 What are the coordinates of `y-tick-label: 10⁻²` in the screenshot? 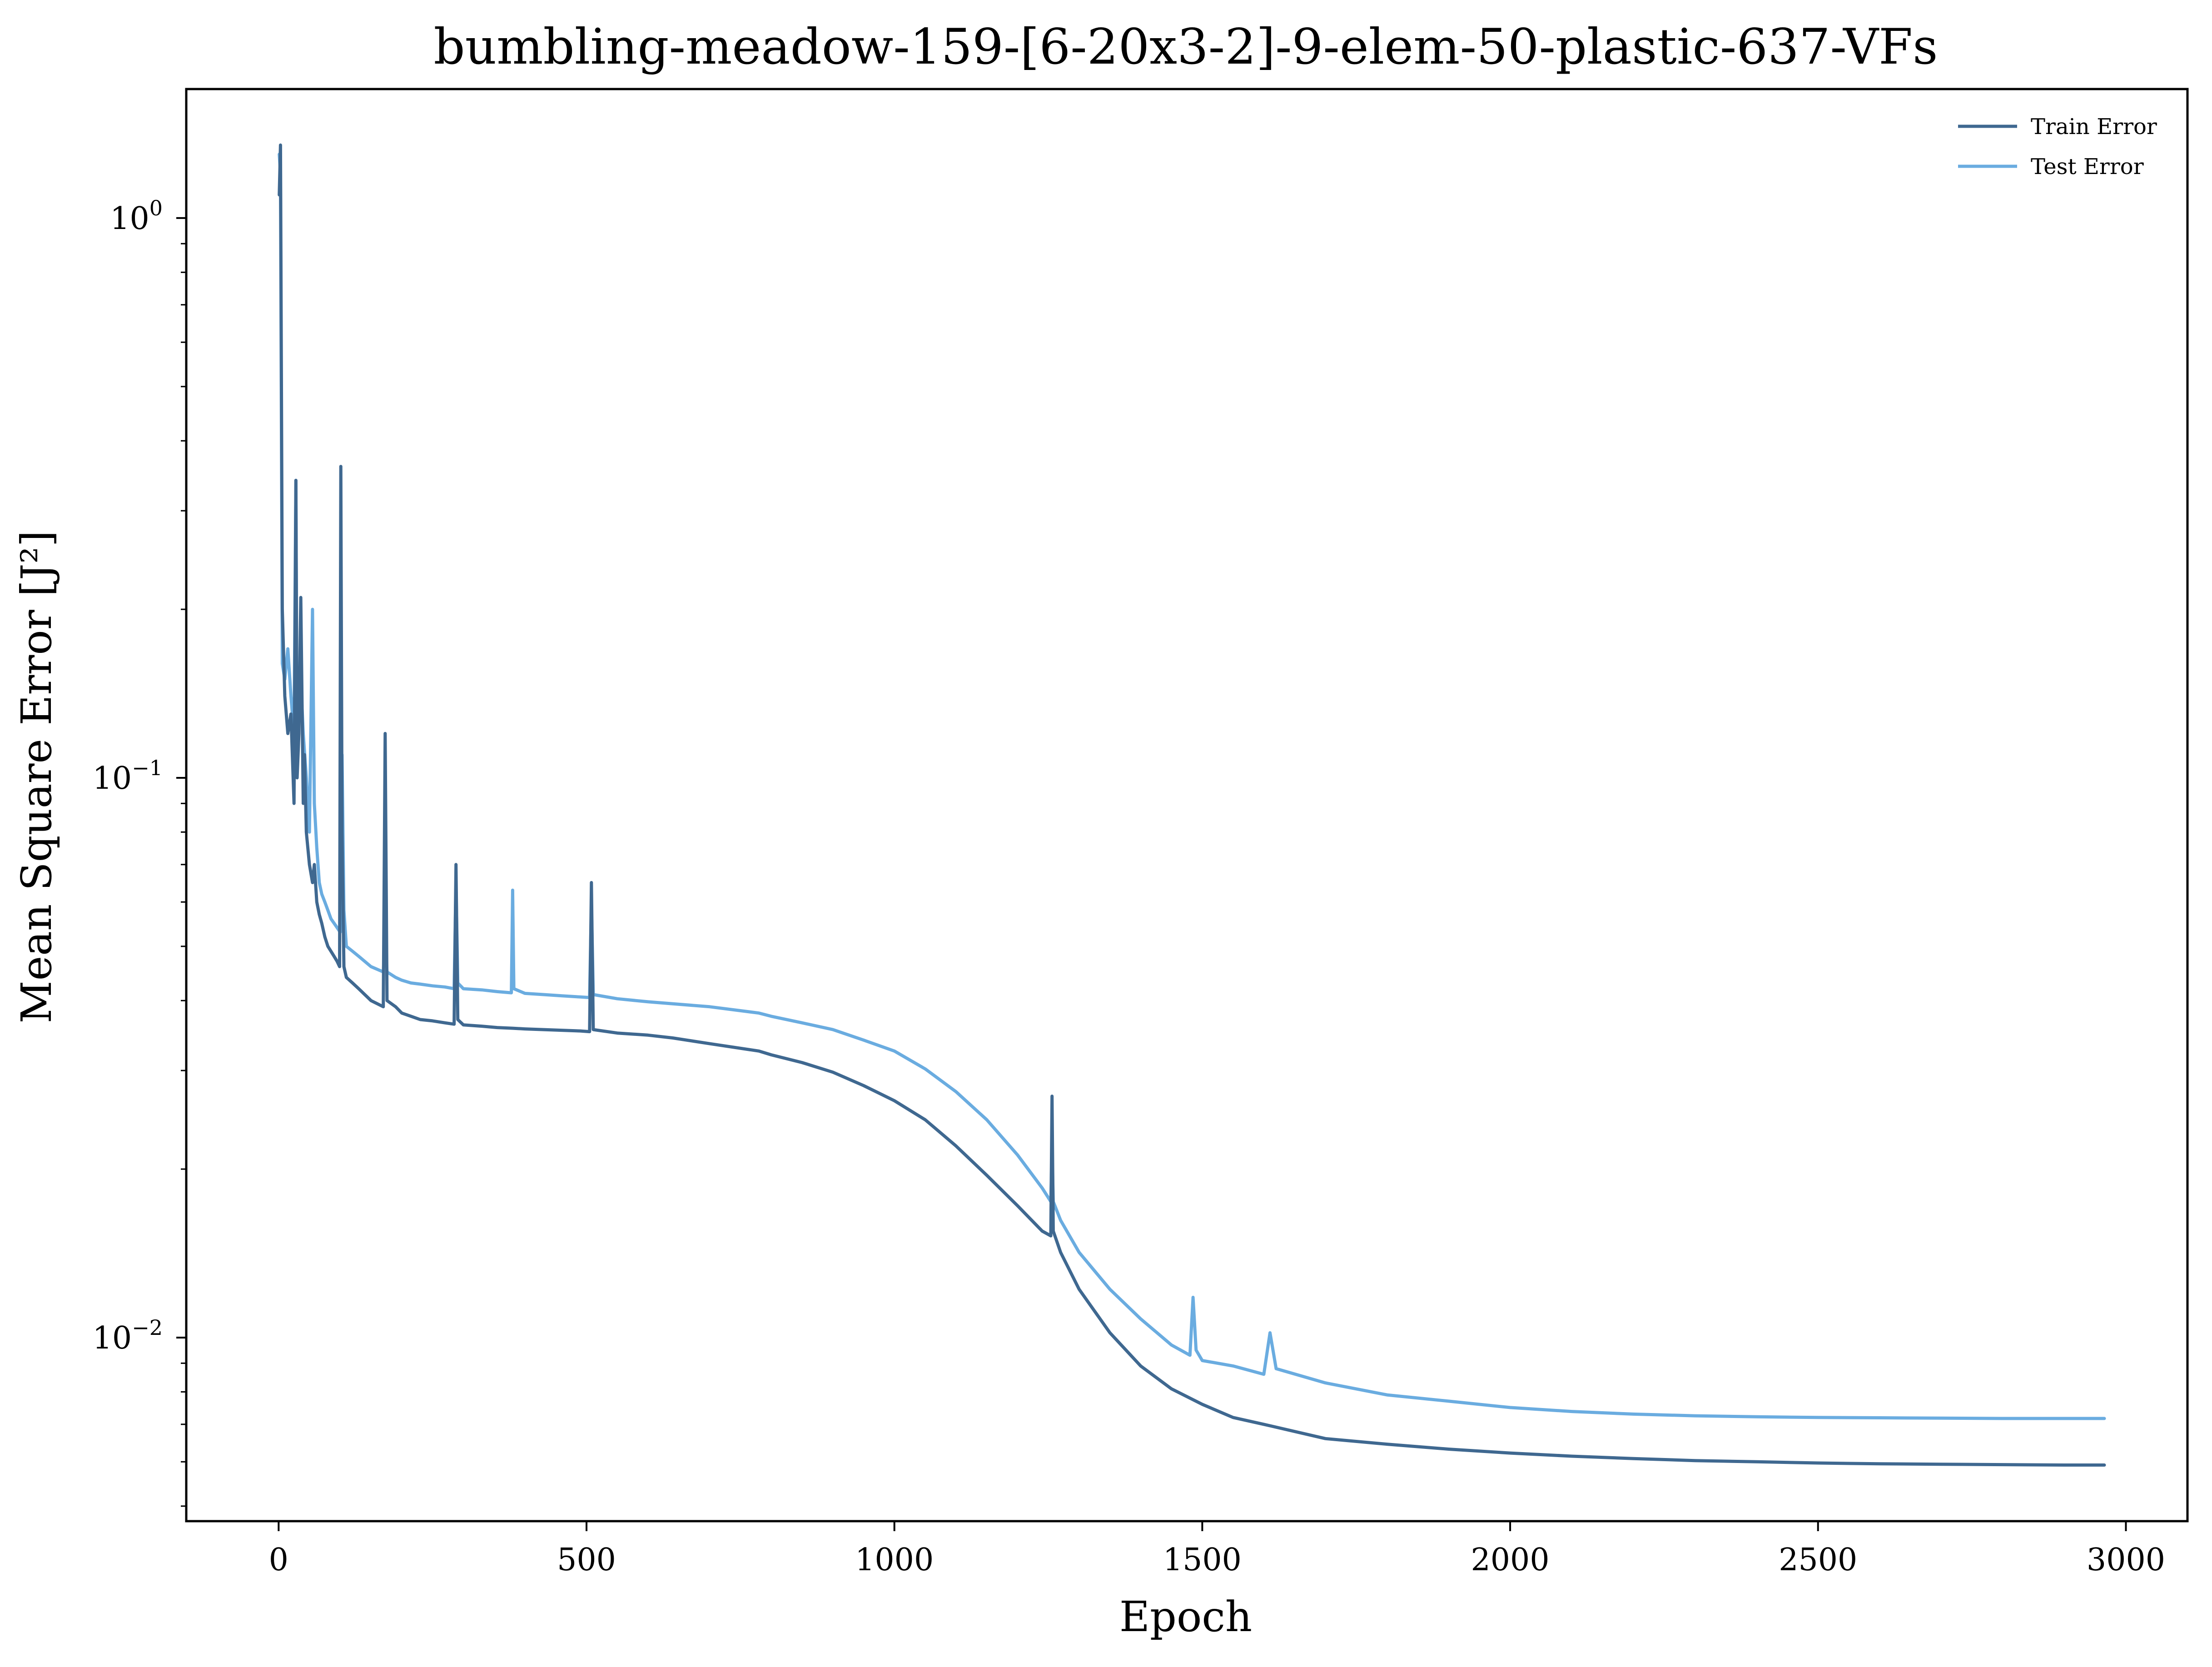 It's located at (128, 1335).